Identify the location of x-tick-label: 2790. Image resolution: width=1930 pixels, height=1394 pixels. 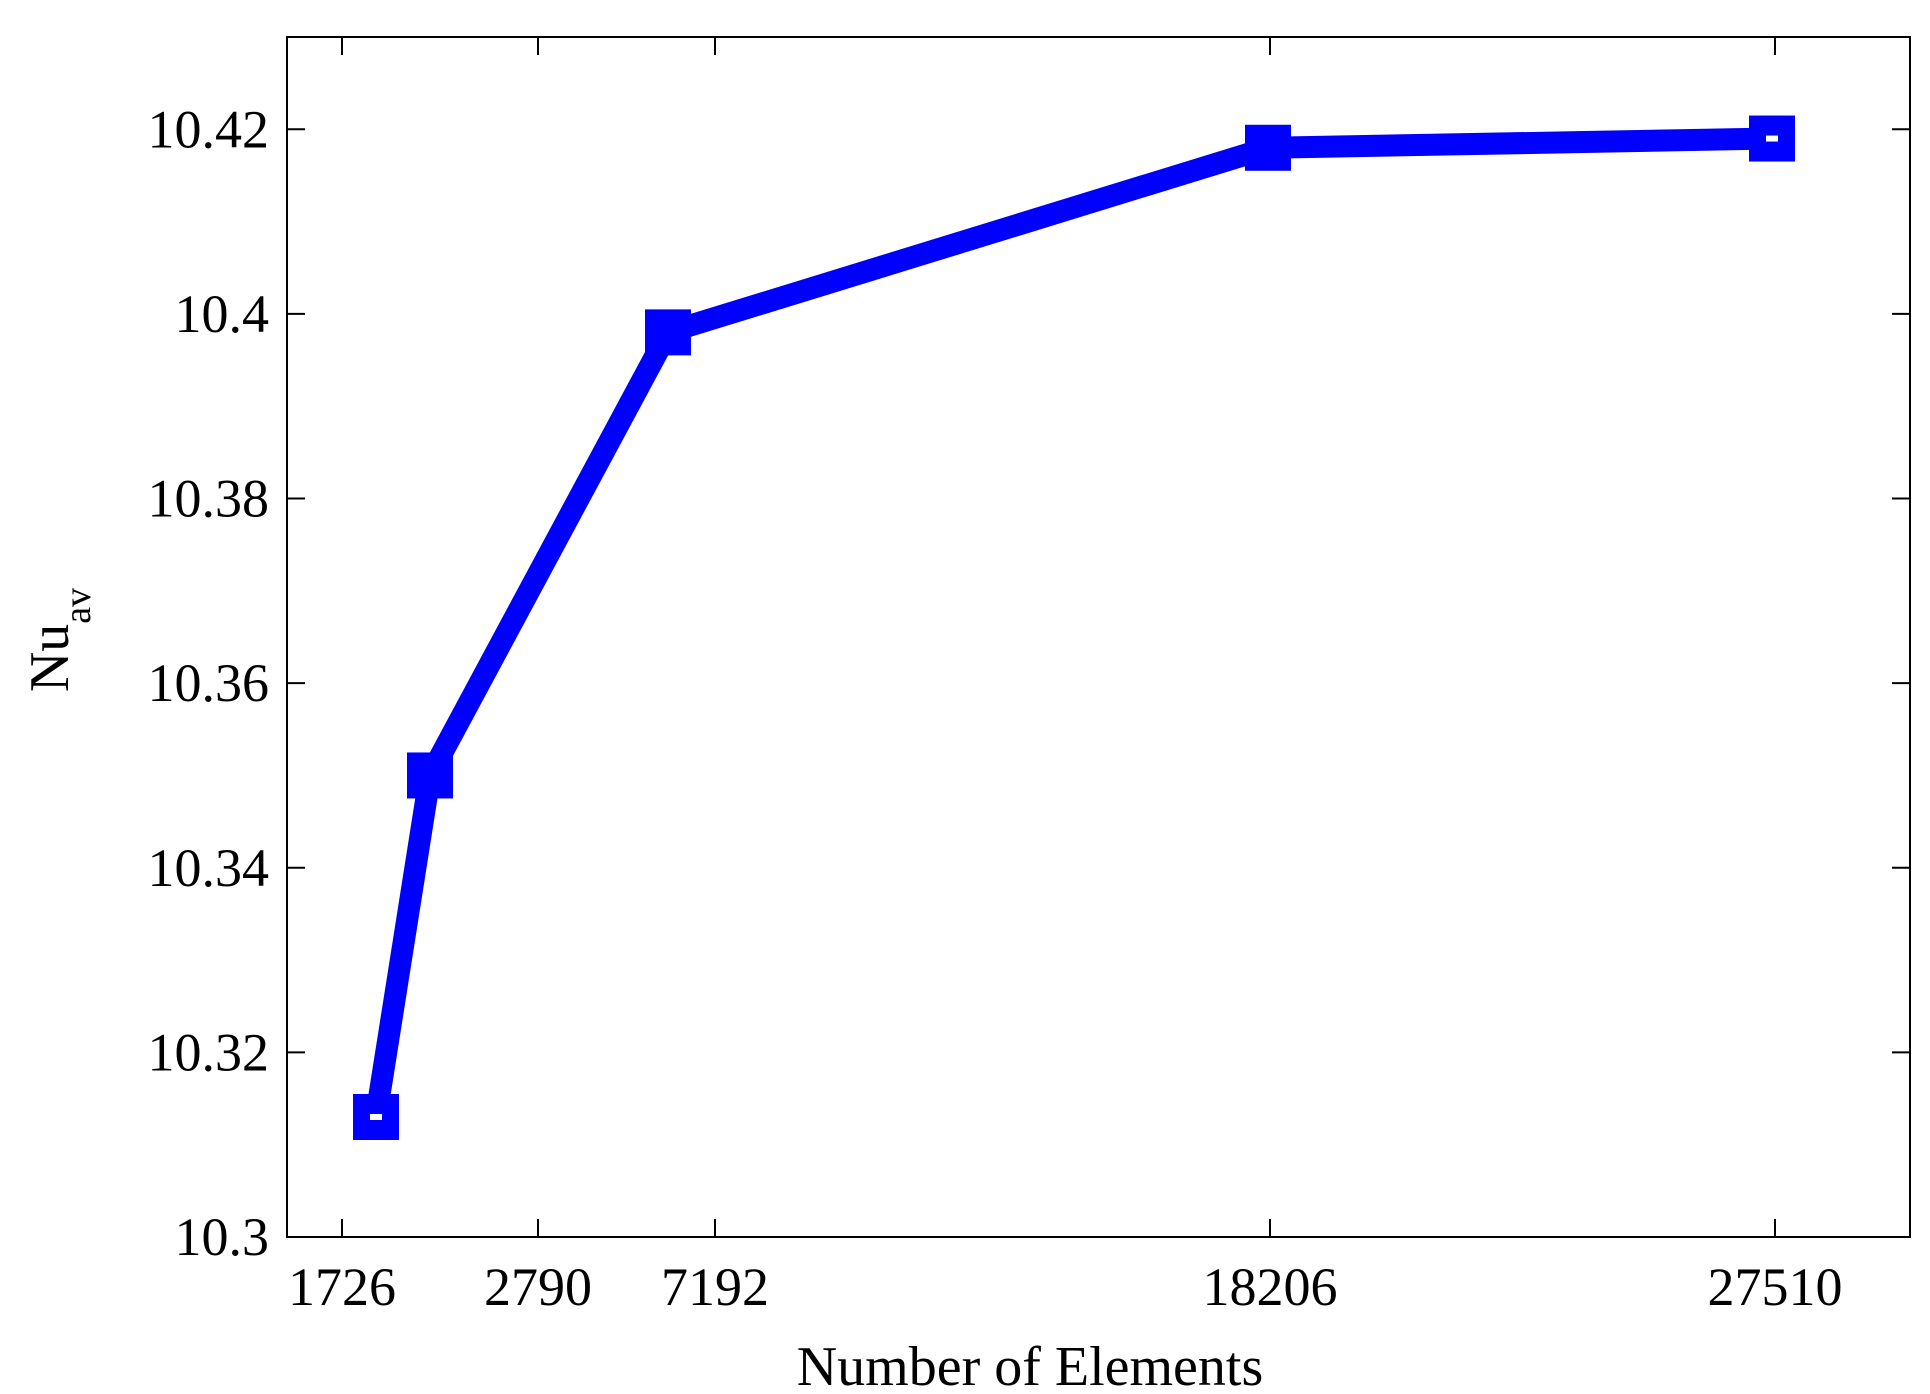
(538, 1287).